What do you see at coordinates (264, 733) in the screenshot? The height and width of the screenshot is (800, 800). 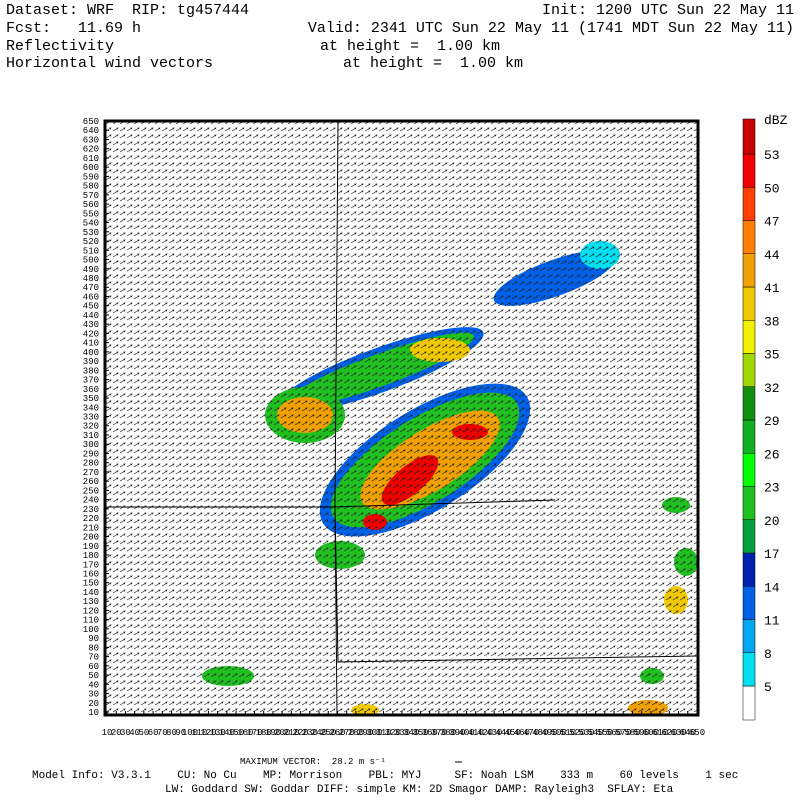 I see `x-tick-label: 180` at bounding box center [264, 733].